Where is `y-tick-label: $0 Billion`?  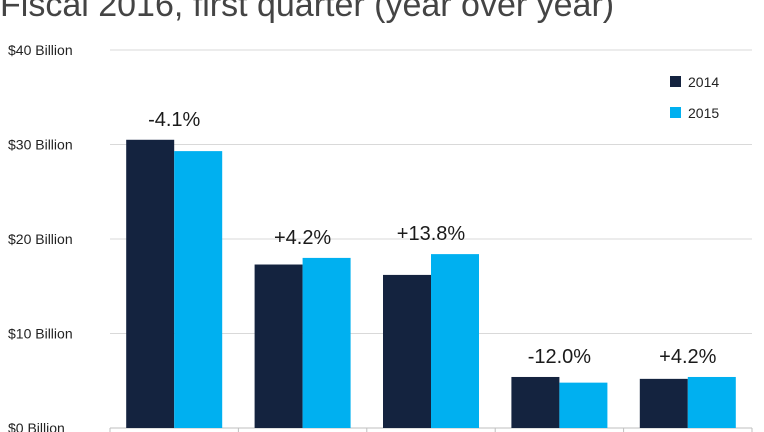 y-tick-label: $0 Billion is located at coordinates (36, 426).